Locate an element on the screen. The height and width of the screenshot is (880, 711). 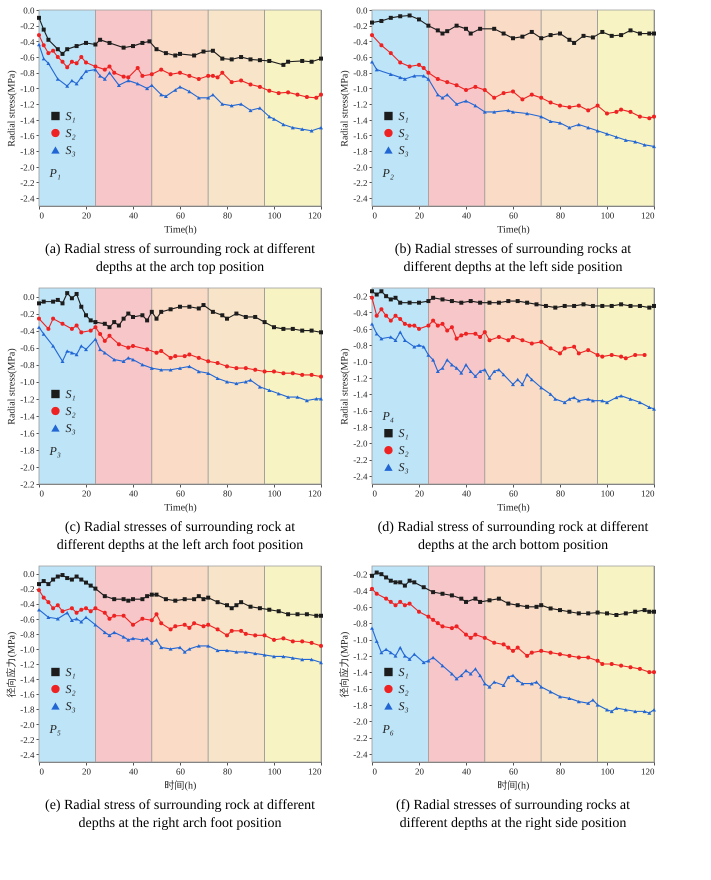
annotation: P₆ is located at coordinates (387, 729).